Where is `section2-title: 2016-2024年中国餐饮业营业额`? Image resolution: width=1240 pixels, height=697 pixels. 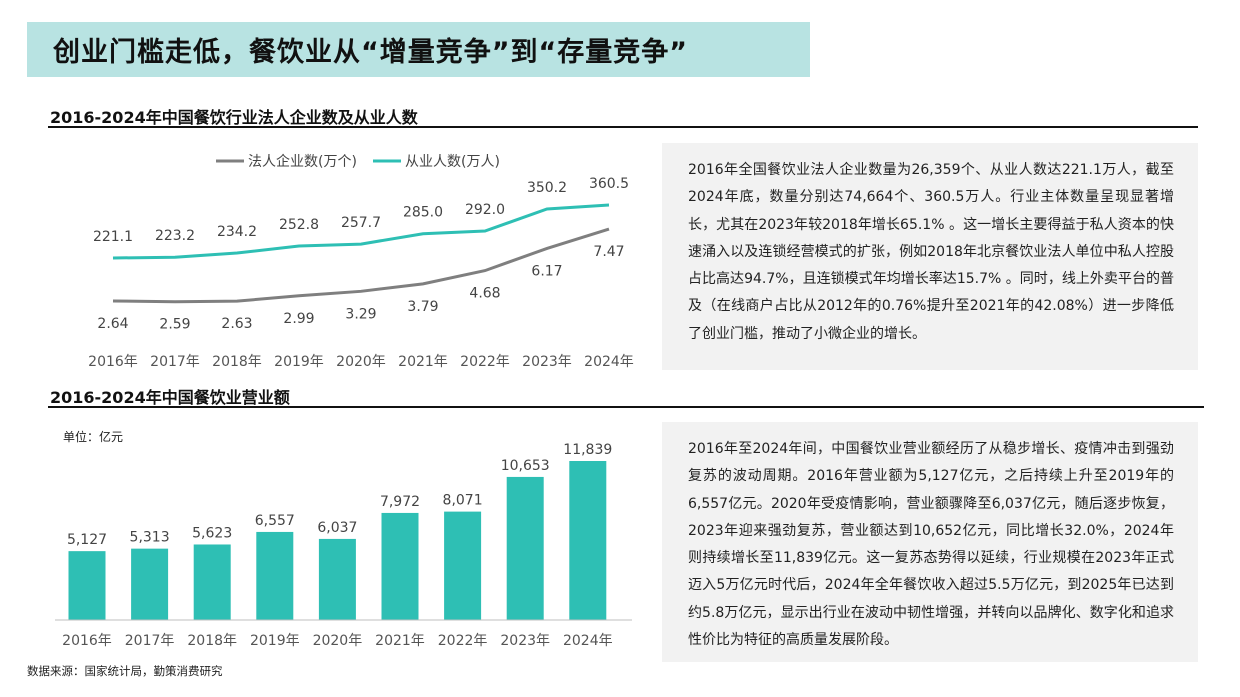
section2-title: 2016-2024年中国餐饮业营业额 is located at coordinates (170, 397).